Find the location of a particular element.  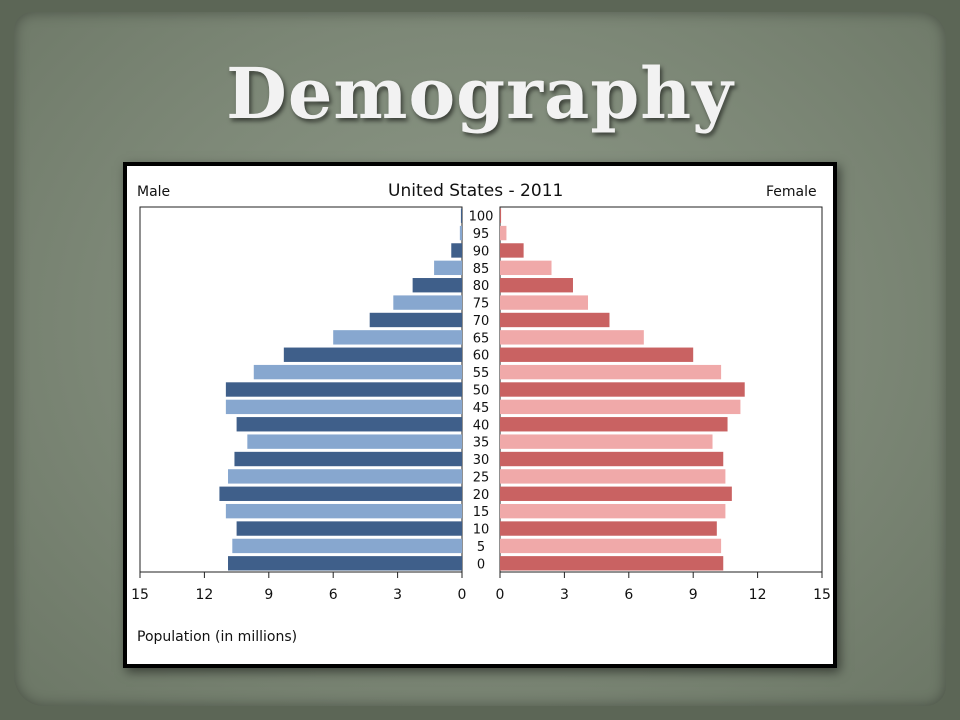

age-label: 85 is located at coordinates (481, 269).